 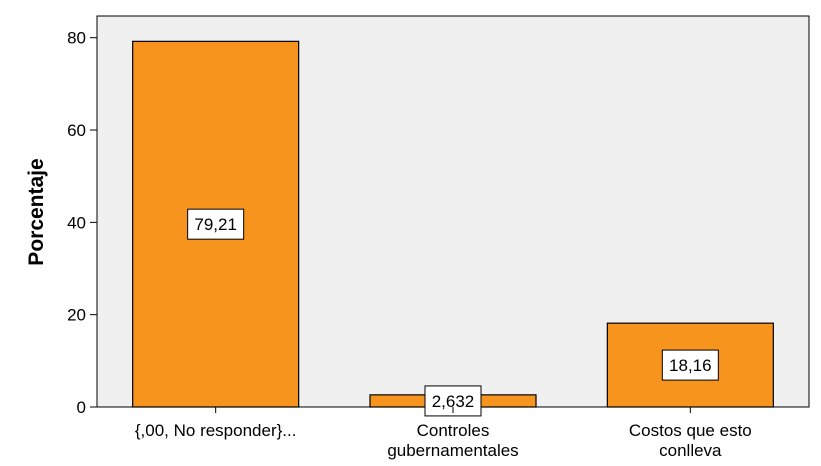 What do you see at coordinates (453, 401) in the screenshot?
I see `data-label: 2,632` at bounding box center [453, 401].